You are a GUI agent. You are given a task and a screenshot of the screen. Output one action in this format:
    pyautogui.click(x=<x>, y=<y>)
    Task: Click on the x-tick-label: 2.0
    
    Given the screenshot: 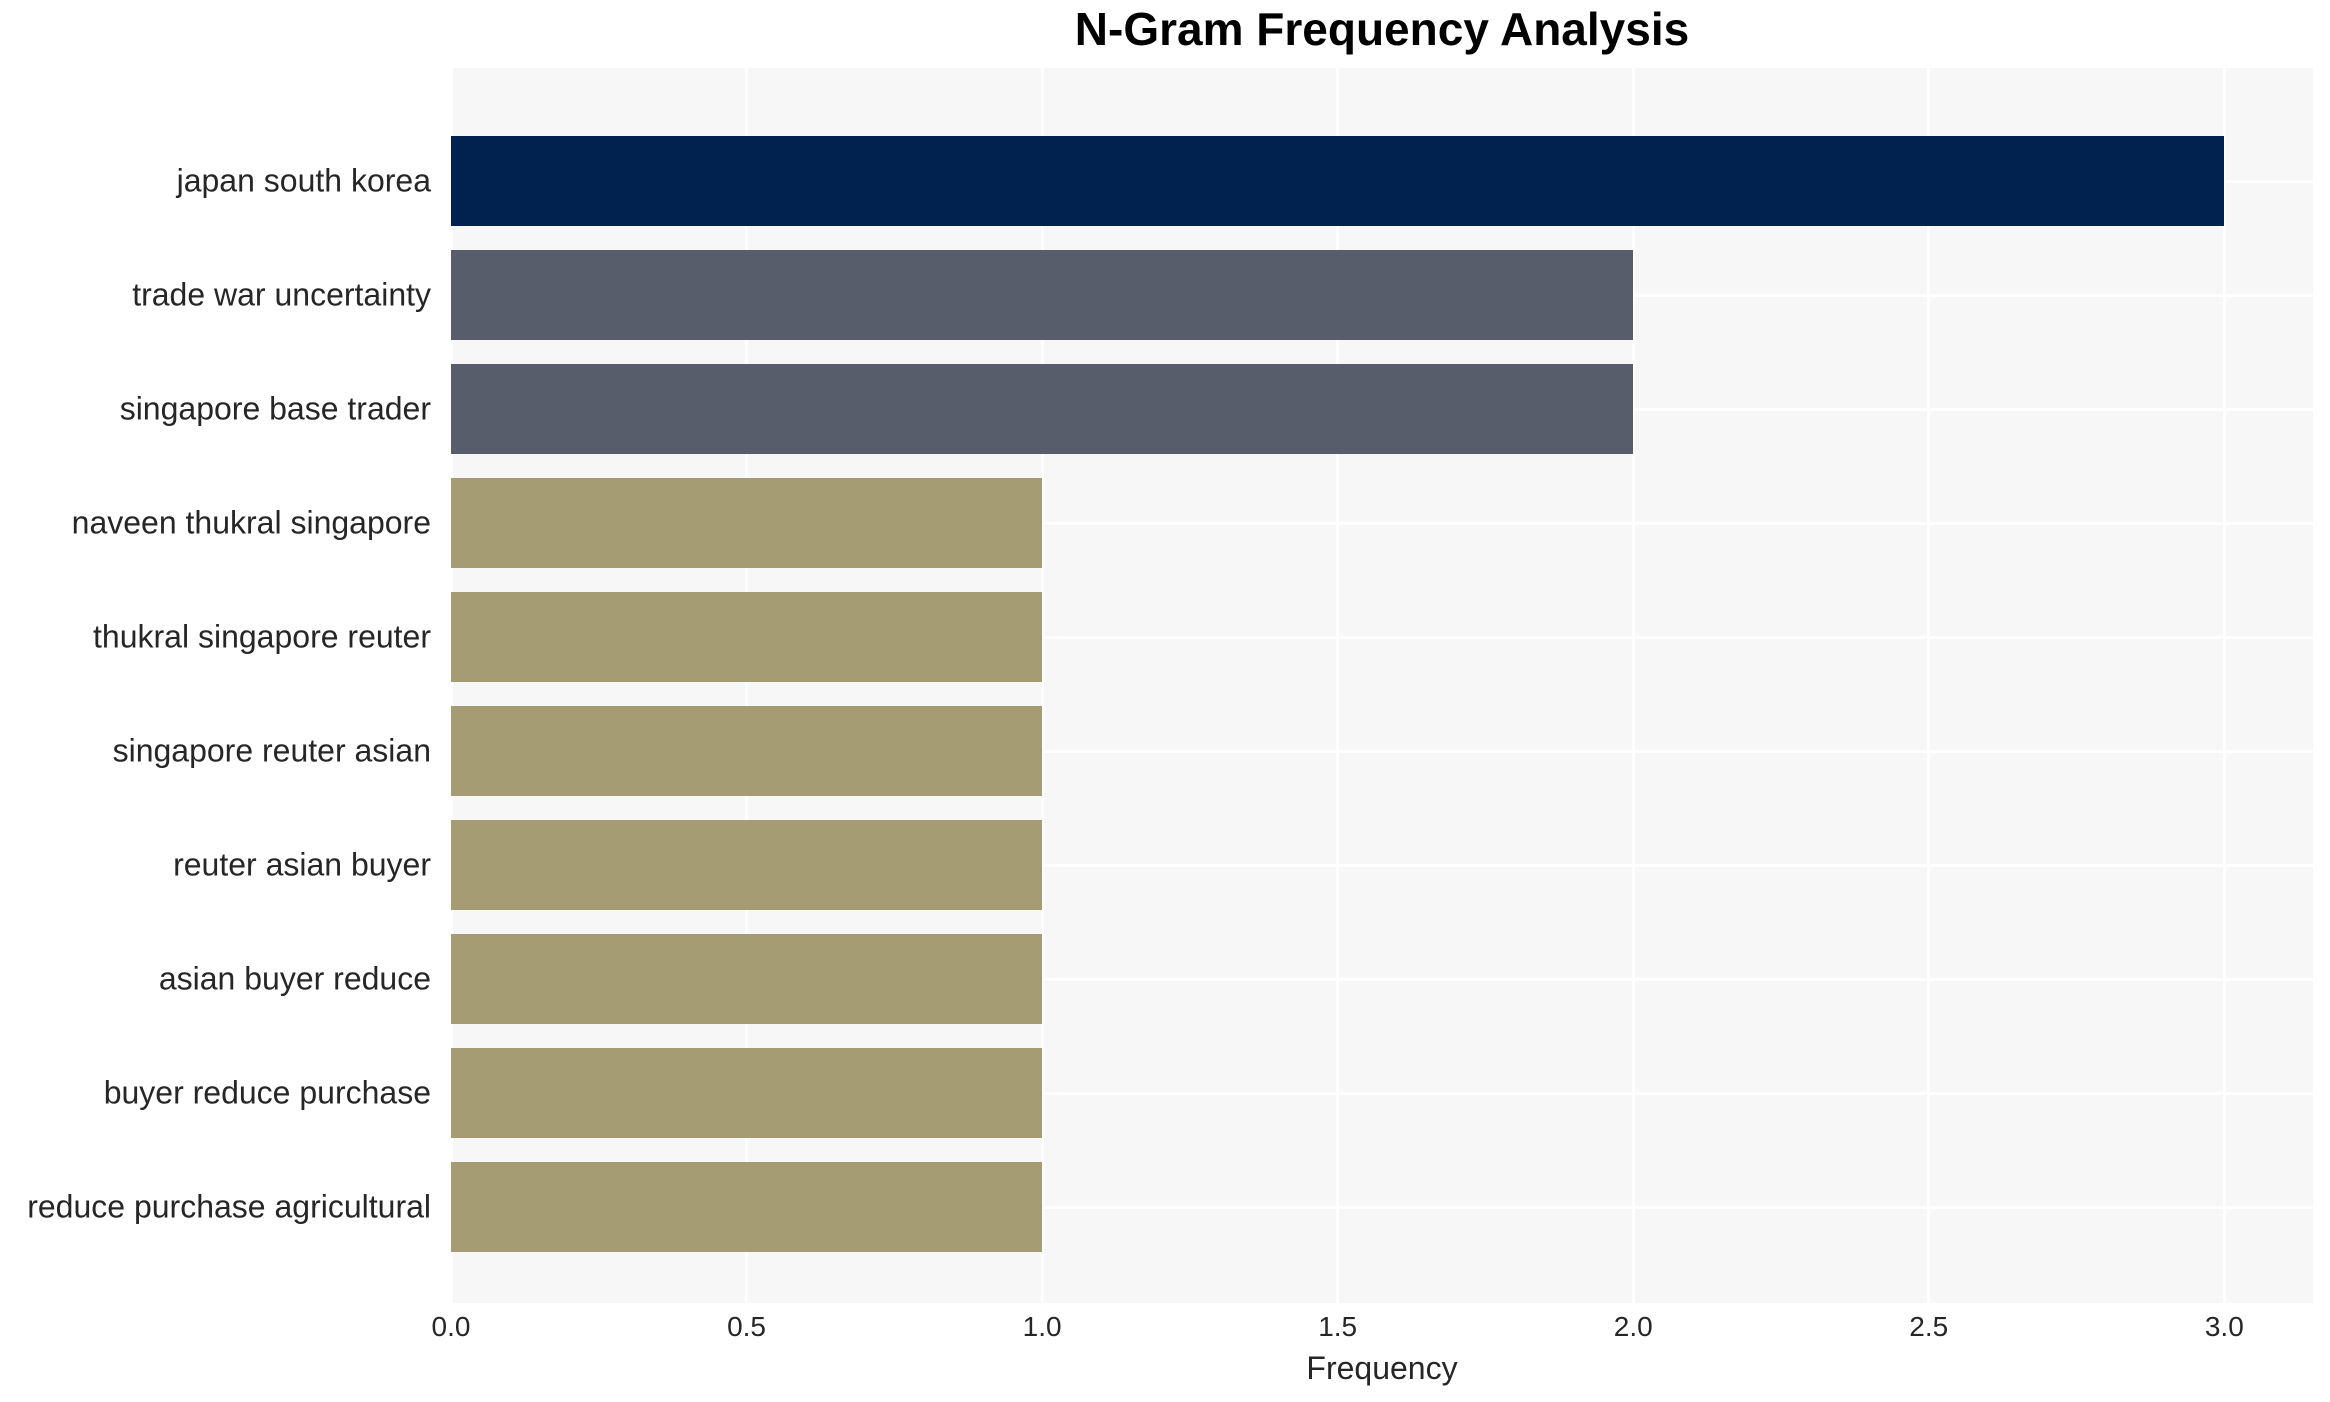 What is the action you would take?
    pyautogui.click(x=1633, y=1326)
    